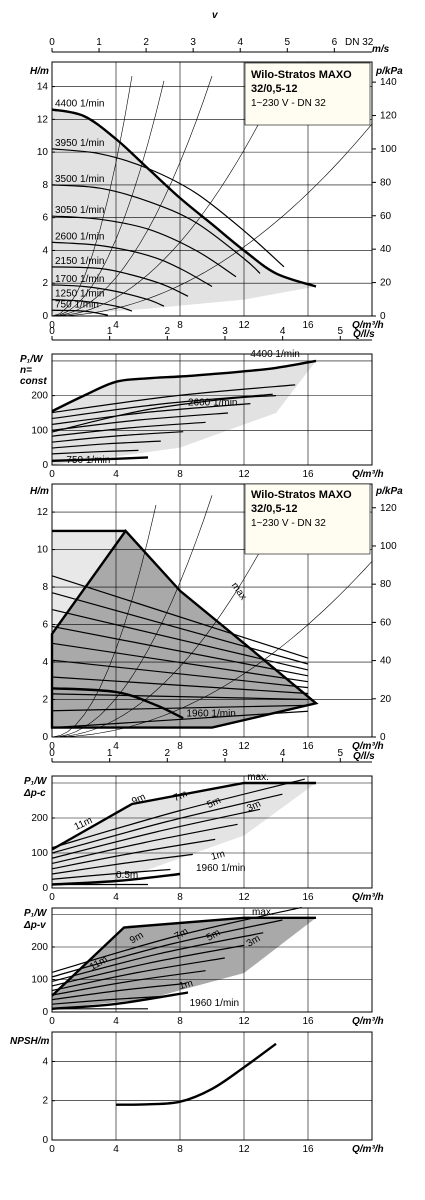  What do you see at coordinates (45, 283) in the screenshot?
I see `head_speed-y-tick: 2` at bounding box center [45, 283].